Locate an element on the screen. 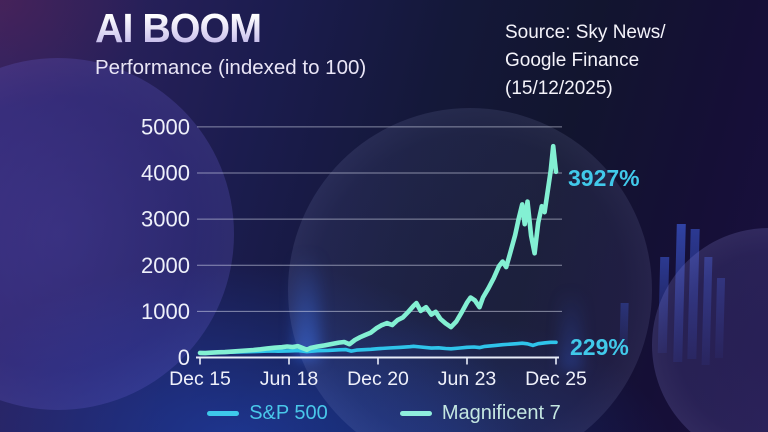  sp500-line is located at coordinates (378, 347).